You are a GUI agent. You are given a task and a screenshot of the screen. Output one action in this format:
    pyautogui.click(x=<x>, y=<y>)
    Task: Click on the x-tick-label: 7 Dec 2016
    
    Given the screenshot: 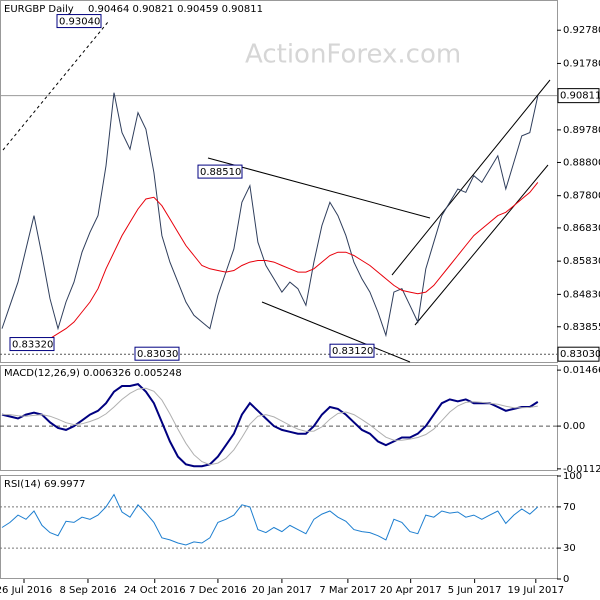 What is the action you would take?
    pyautogui.click(x=218, y=590)
    